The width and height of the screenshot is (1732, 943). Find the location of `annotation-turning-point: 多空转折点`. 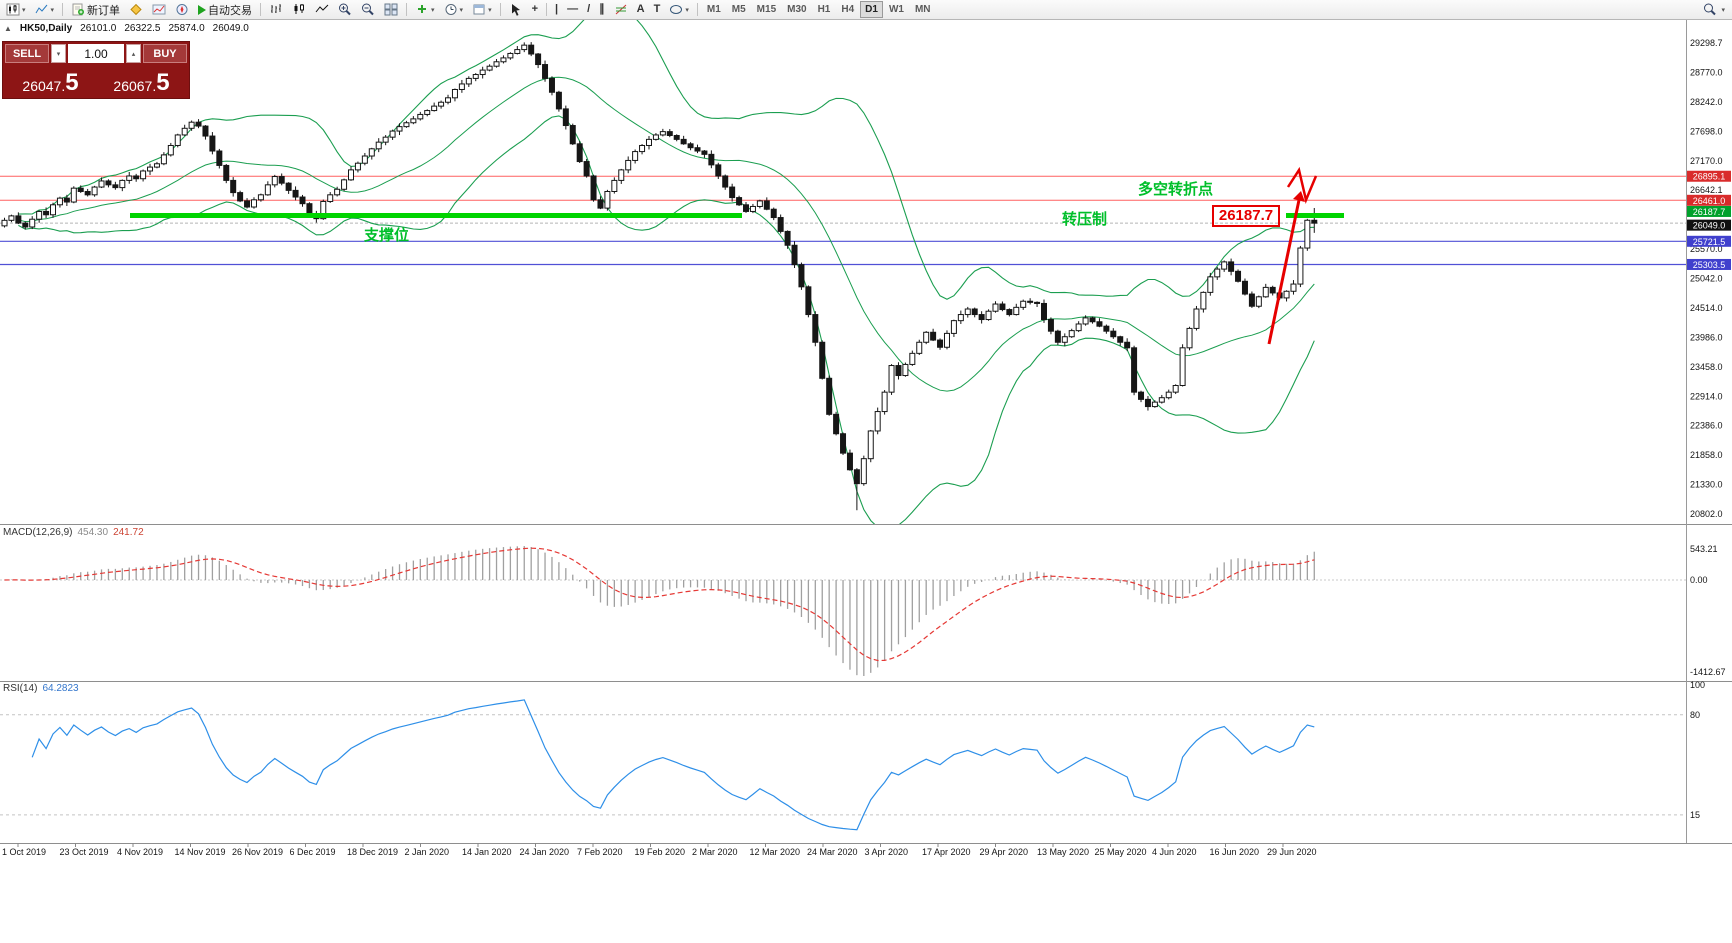

annotation-turning-point: 多空转折点 is located at coordinates (1176, 189).